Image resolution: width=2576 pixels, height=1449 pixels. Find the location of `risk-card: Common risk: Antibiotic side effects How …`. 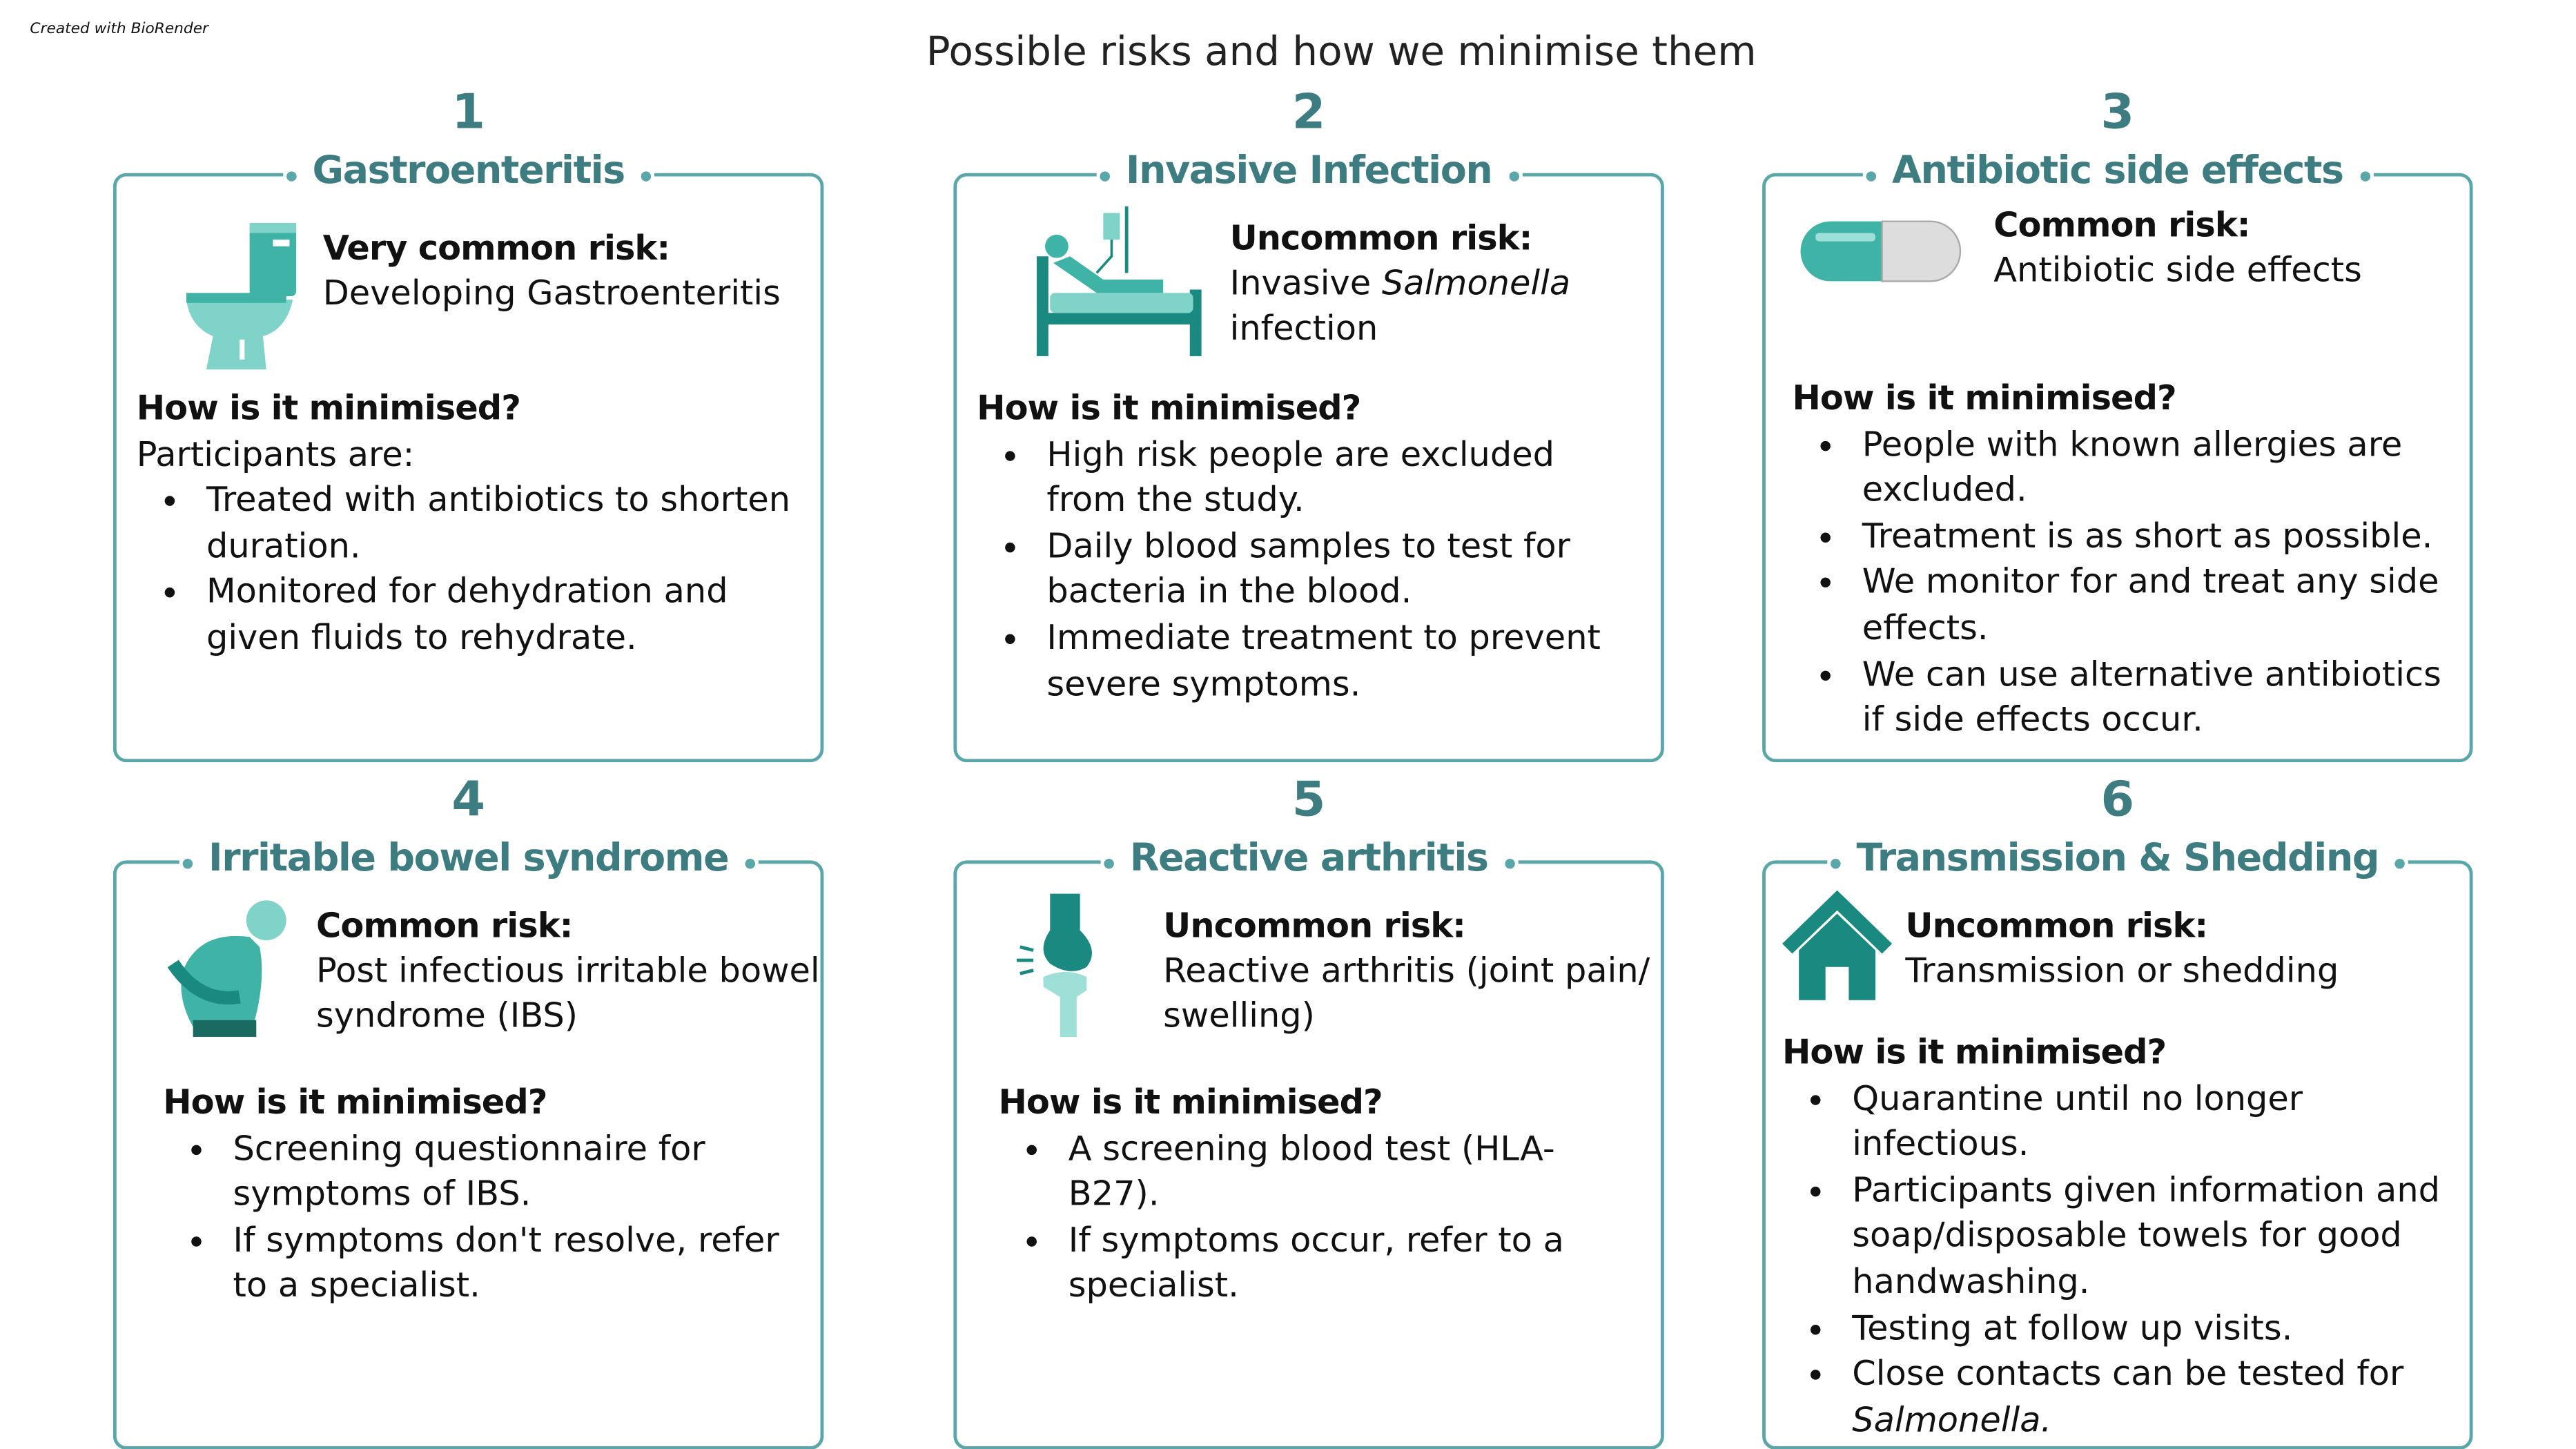

risk-card: Common risk: Antibiotic side effects How … is located at coordinates (2117, 424).